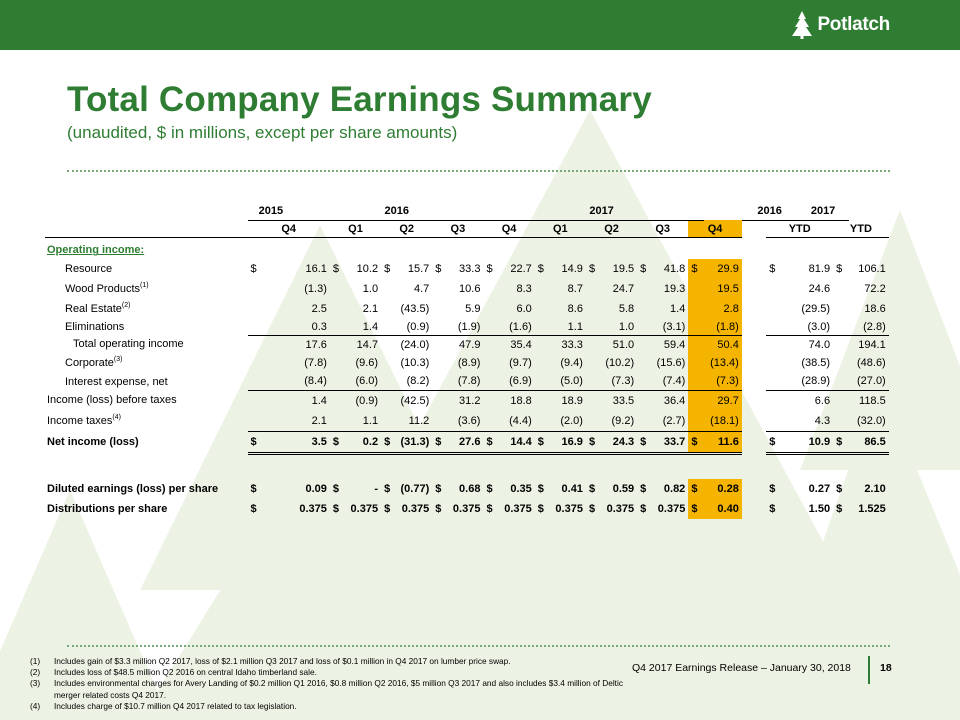 The image size is (960, 720). I want to click on value-cell: (1.3), so click(315, 288).